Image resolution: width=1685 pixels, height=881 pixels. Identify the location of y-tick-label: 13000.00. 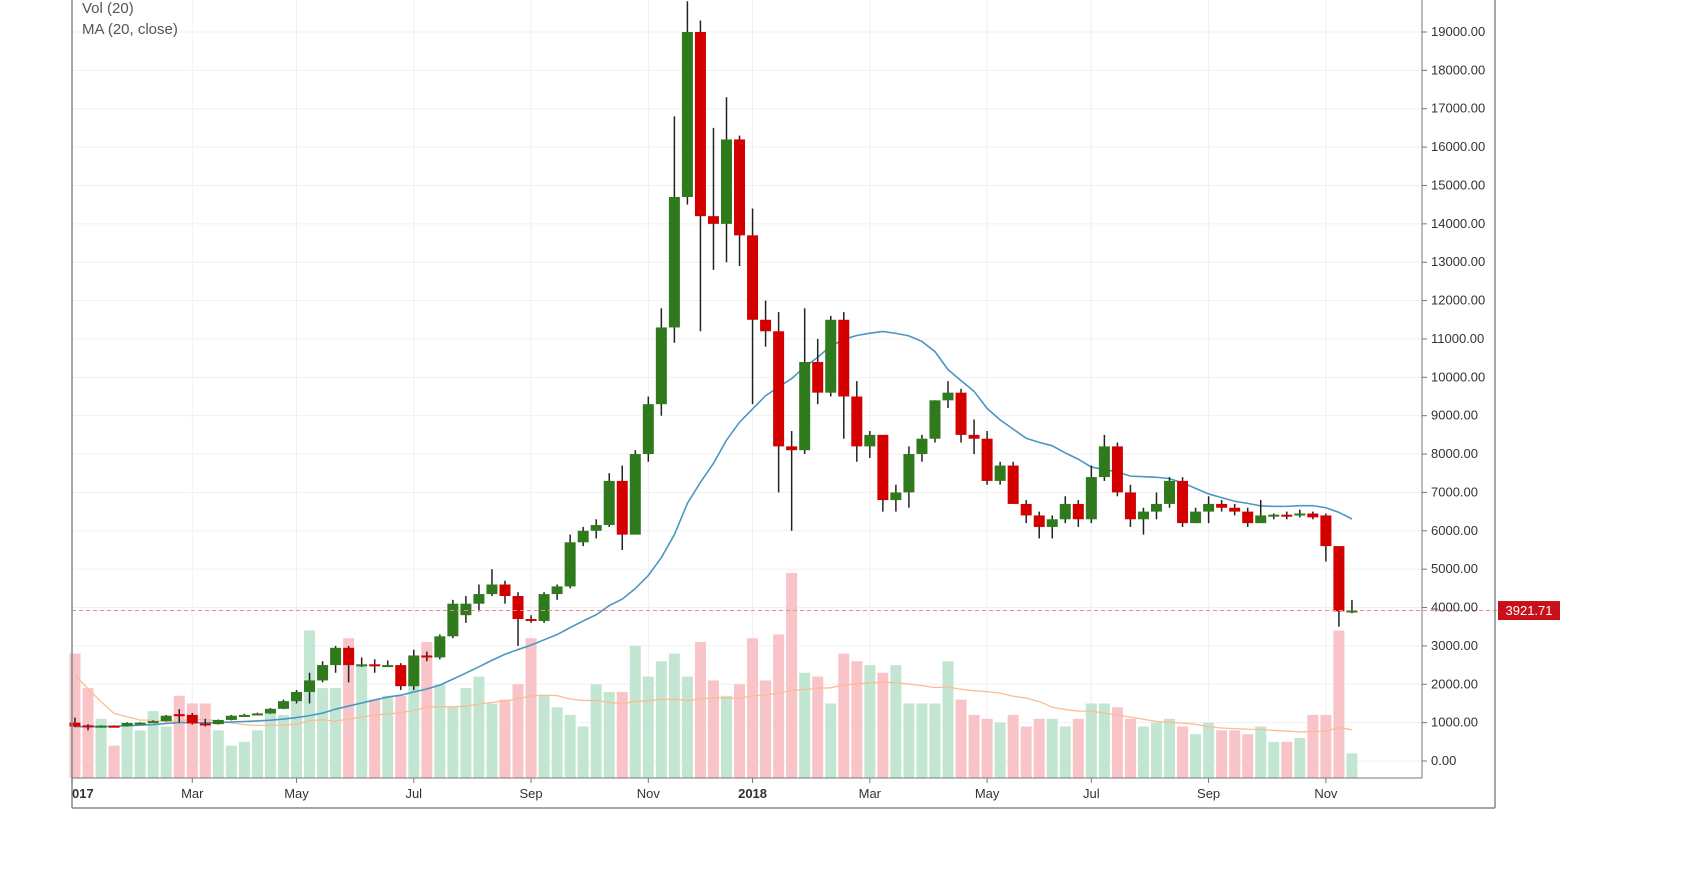
(1458, 261).